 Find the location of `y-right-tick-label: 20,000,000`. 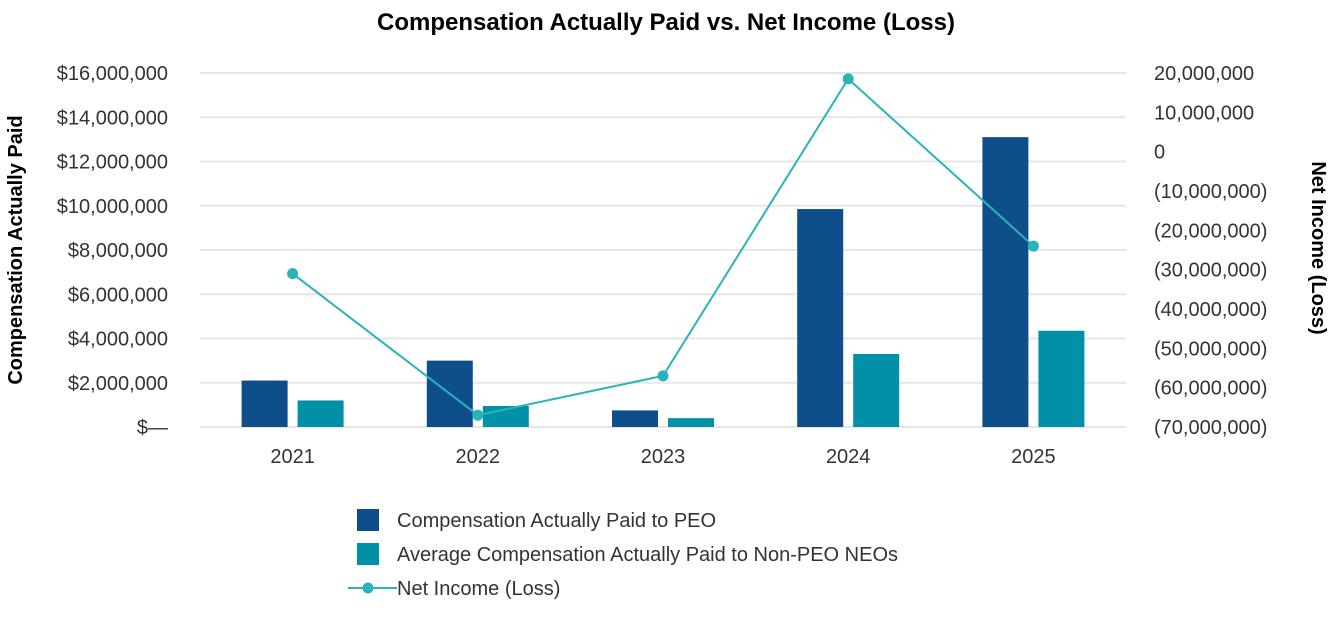

y-right-tick-label: 20,000,000 is located at coordinates (1204, 74).